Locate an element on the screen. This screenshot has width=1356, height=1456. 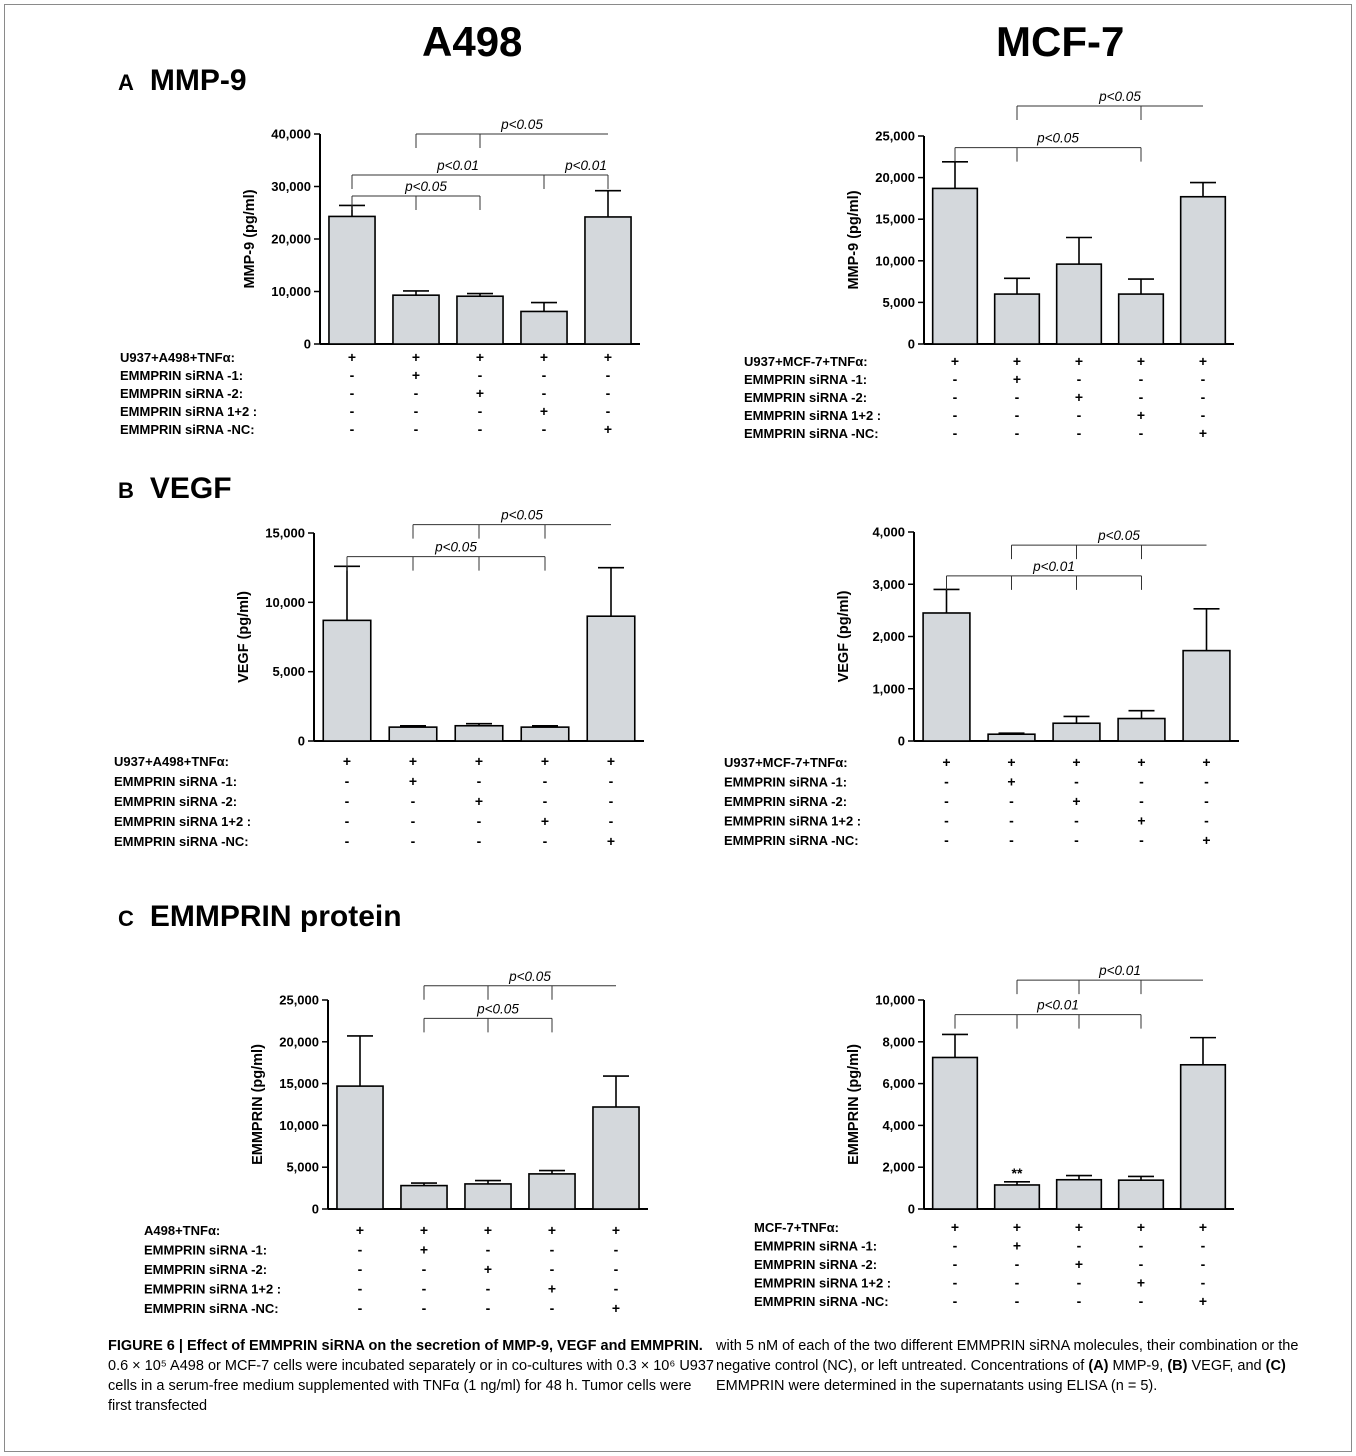
y-tick-label: 8,000 is located at coordinates (898, 1041).